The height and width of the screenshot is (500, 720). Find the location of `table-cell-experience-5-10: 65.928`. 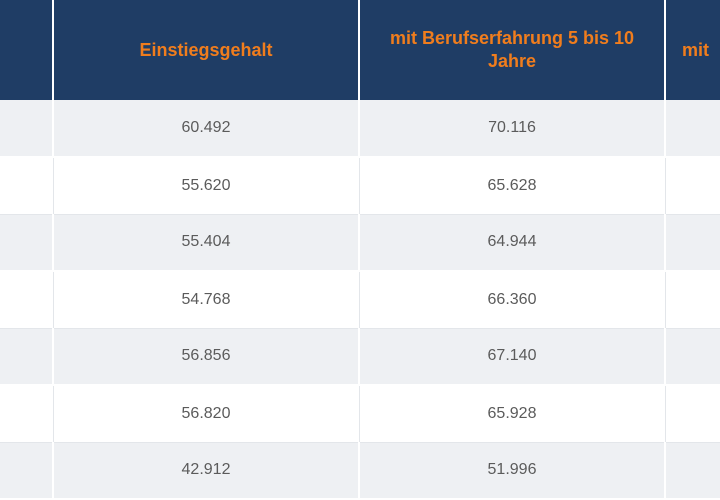

table-cell-experience-5-10: 65.928 is located at coordinates (512, 414).